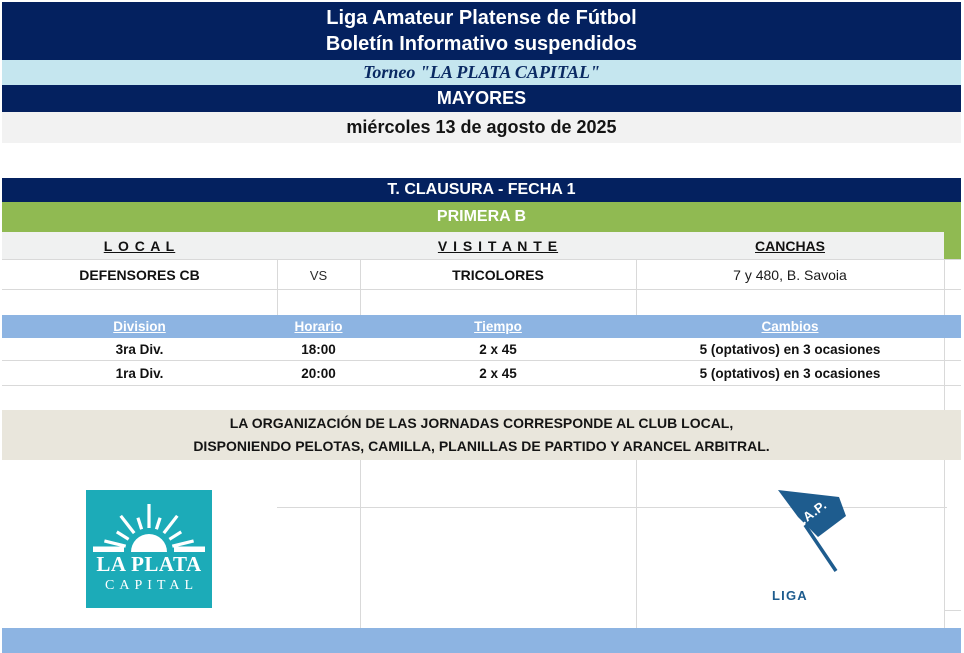  Describe the element at coordinates (139, 326) in the screenshot. I see `schedule-header-division: Division` at that location.